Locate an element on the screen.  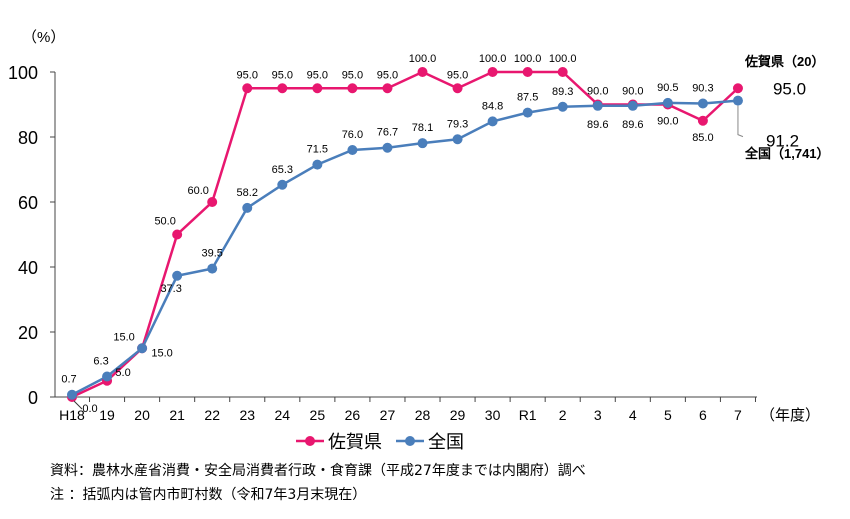
x-tick-label: 22 is located at coordinates (212, 415).